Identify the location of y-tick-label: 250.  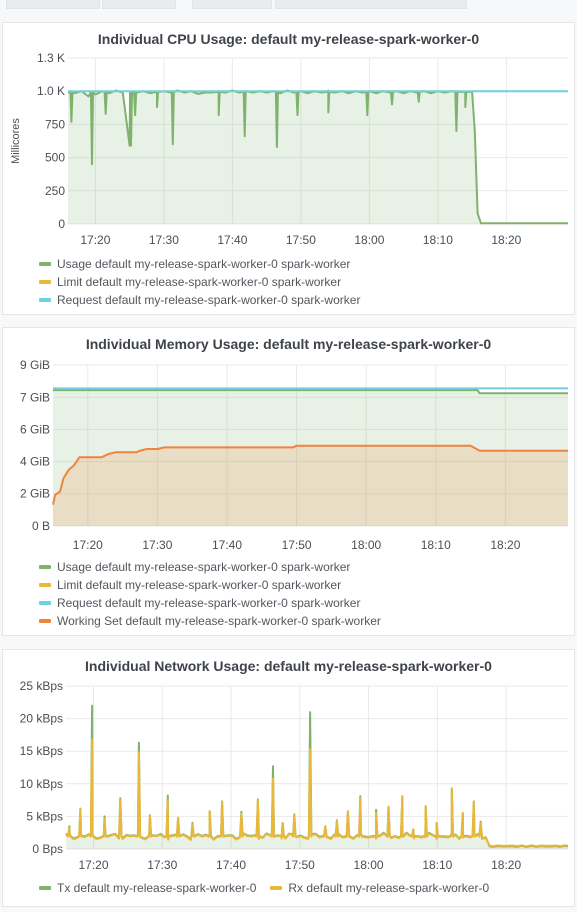
(55, 191).